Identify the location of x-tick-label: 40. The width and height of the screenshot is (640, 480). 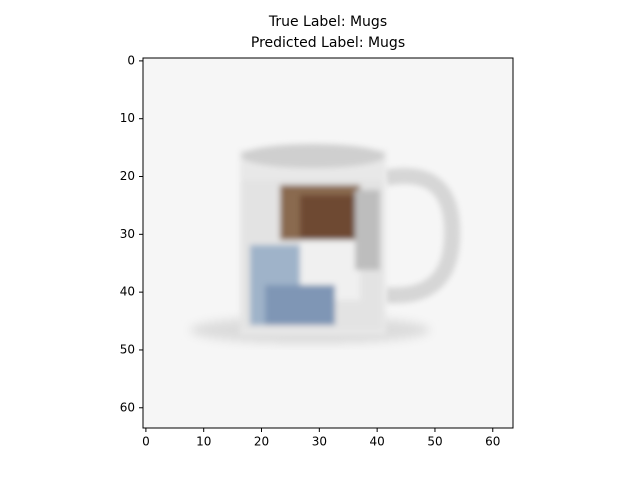
(377, 442).